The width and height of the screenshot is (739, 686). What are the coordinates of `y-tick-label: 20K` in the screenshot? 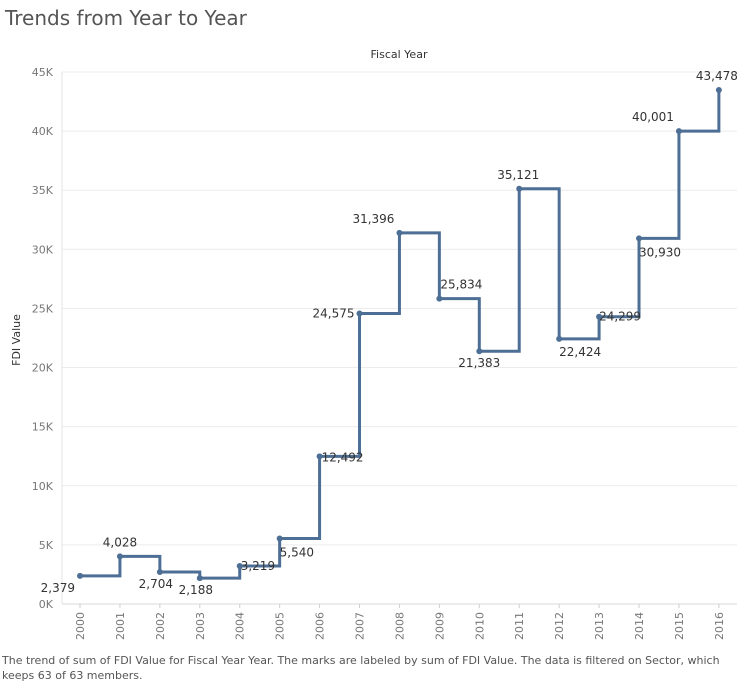 It's located at (43, 368).